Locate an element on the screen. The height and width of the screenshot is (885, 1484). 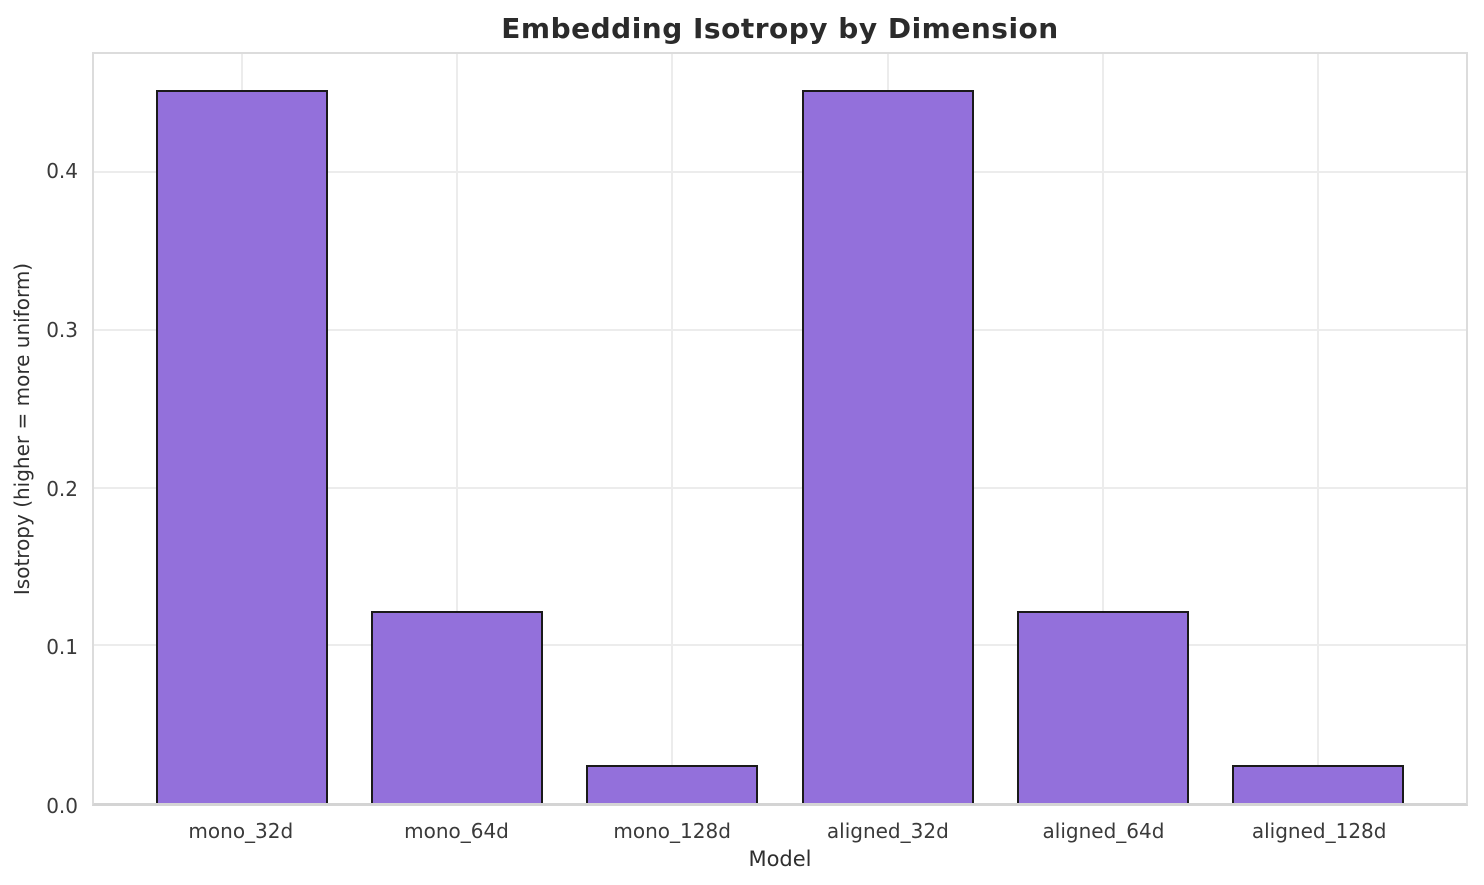
y-tick-label: 0.0 is located at coordinates (62, 806).